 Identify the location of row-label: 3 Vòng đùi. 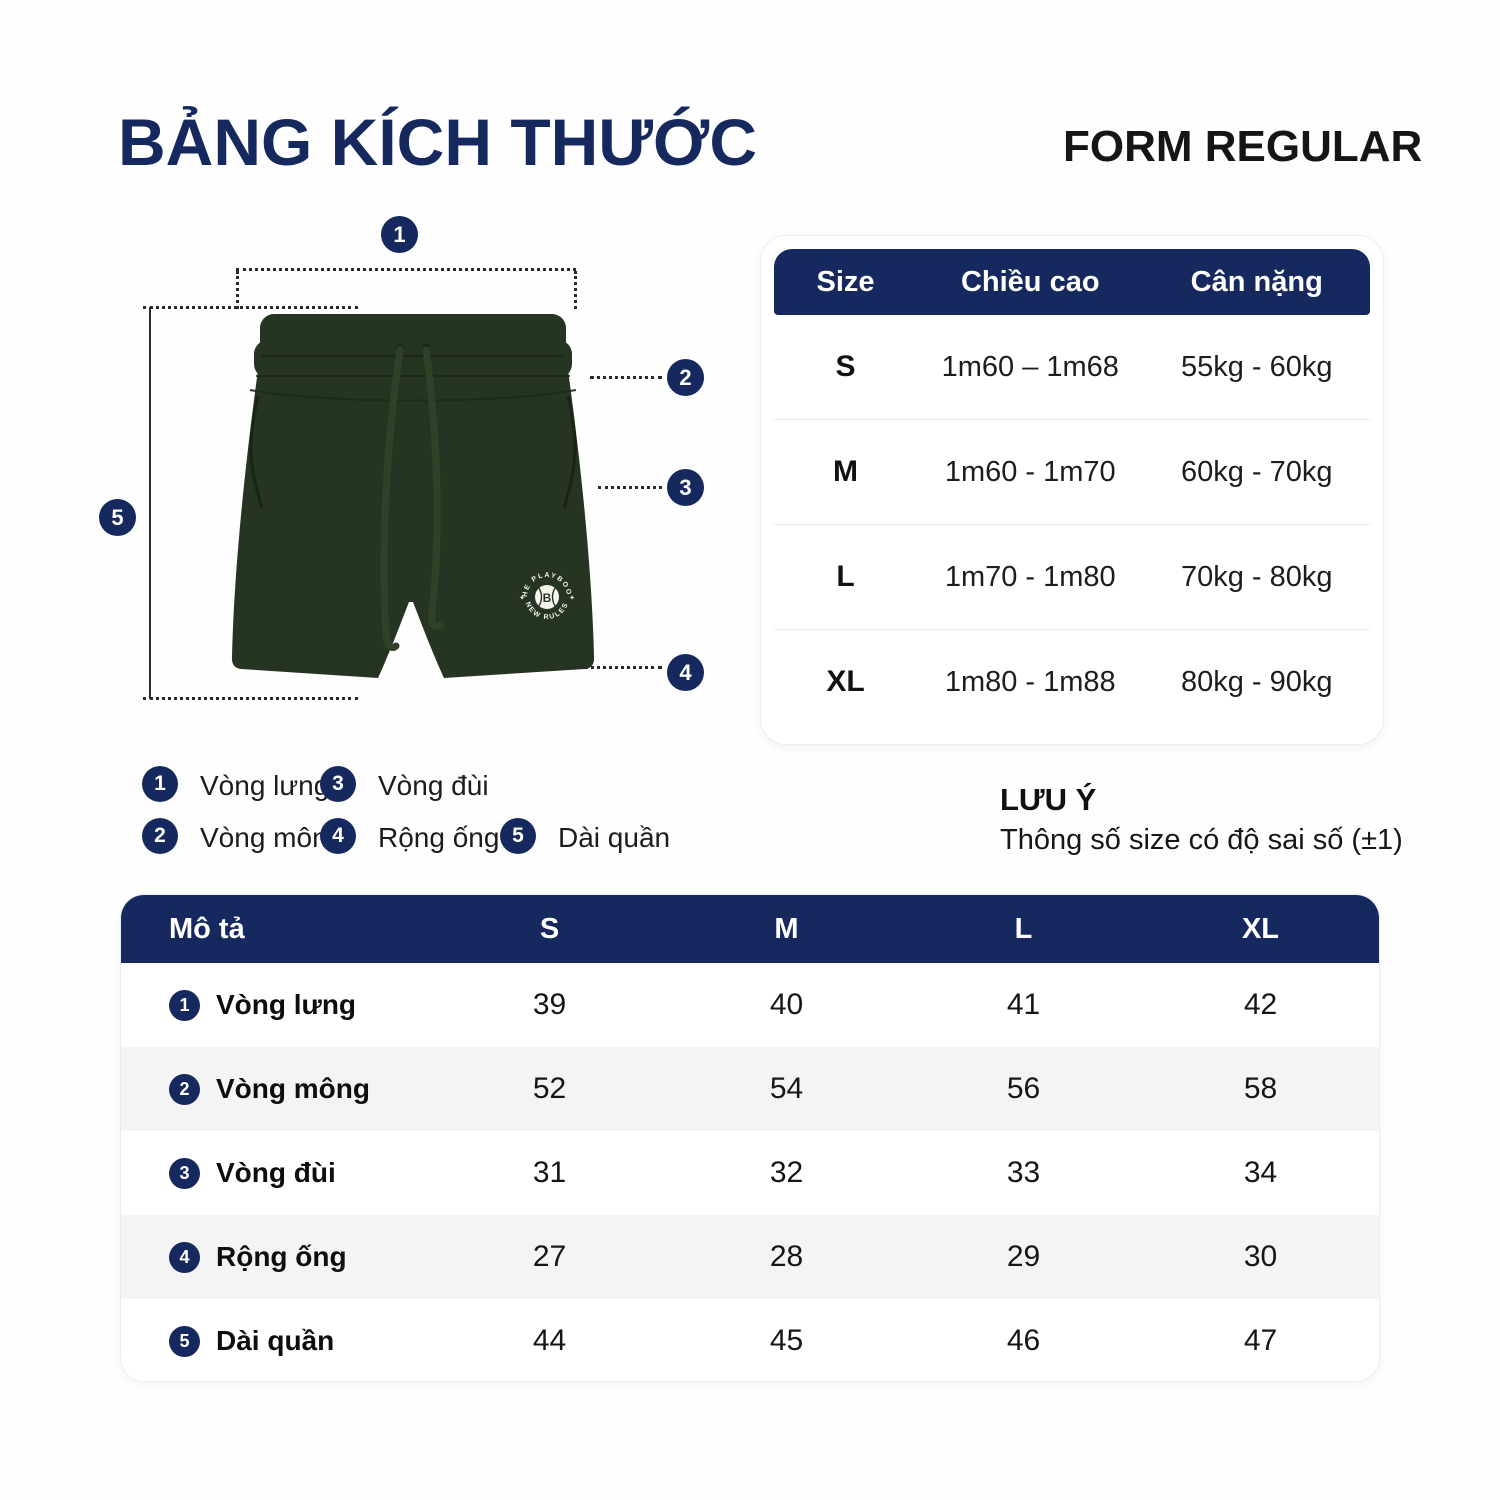
(276, 1173).